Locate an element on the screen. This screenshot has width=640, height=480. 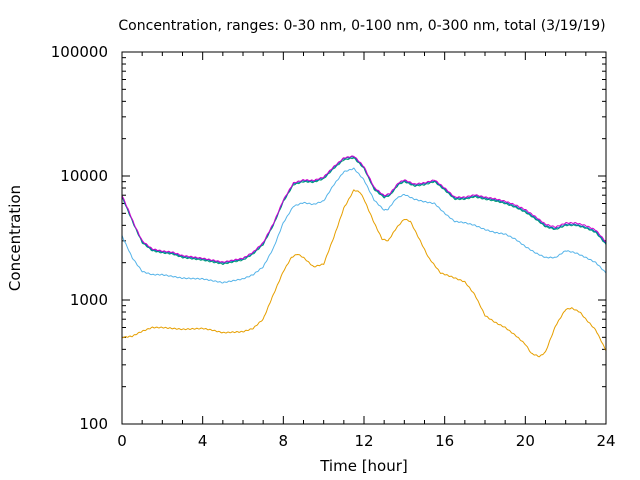
y-tick-label: 10000 is located at coordinates (84, 176).